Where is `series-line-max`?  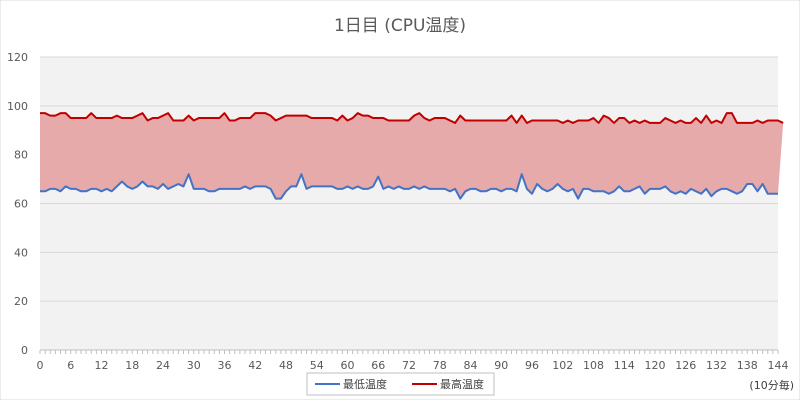 series-line-max is located at coordinates (412, 118).